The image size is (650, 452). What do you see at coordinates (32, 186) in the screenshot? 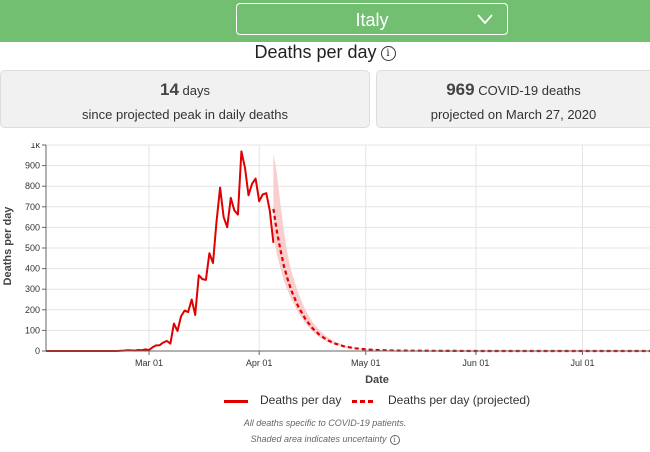
I see `y-tick-label: 800` at bounding box center [32, 186].